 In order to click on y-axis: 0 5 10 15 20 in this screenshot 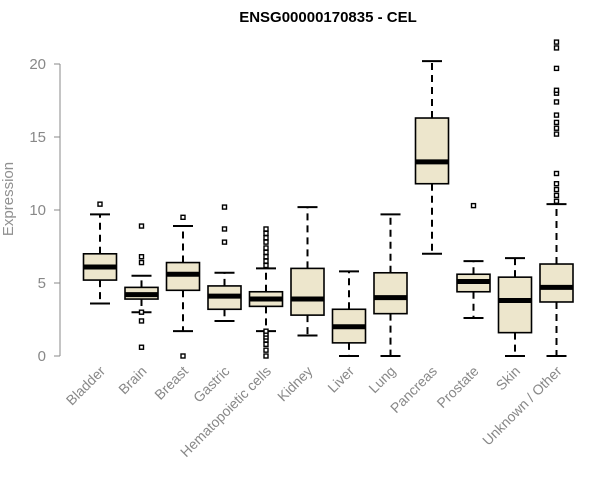, I will do `click(45, 210)`.